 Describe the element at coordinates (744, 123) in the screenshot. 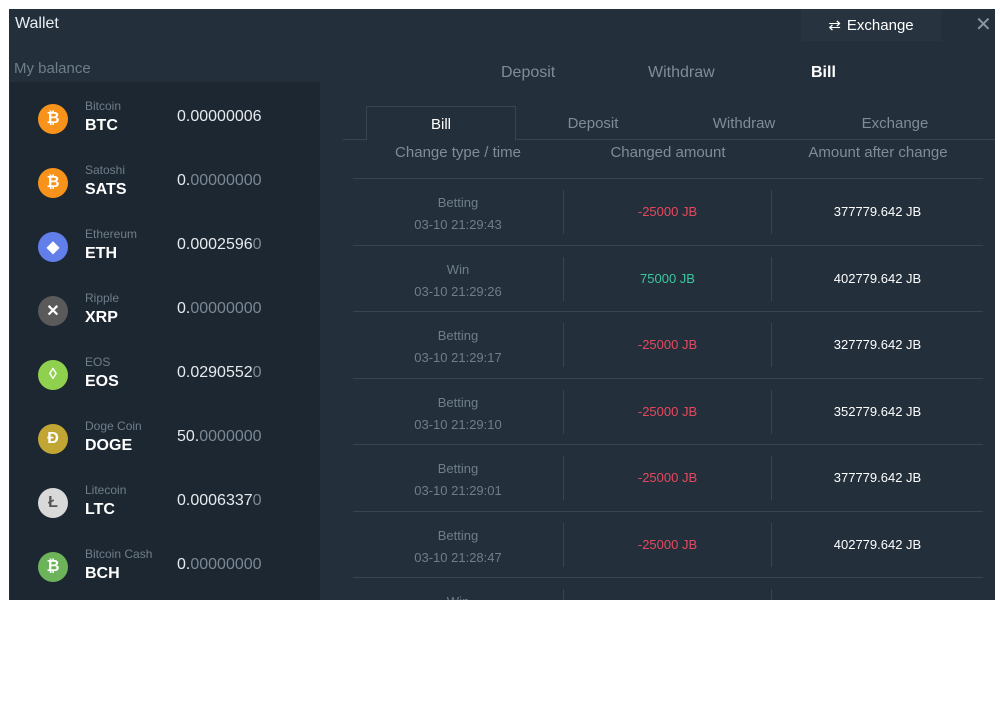

I see `sub-tab-withdraw: Withdraw` at that location.